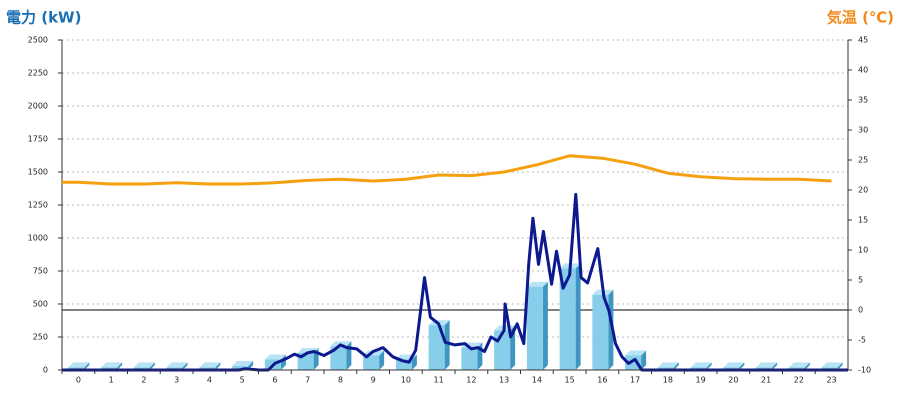 Image resolution: width=900 pixels, height=400 pixels. What do you see at coordinates (406, 380) in the screenshot?
I see `x-tick-label: 10` at bounding box center [406, 380].